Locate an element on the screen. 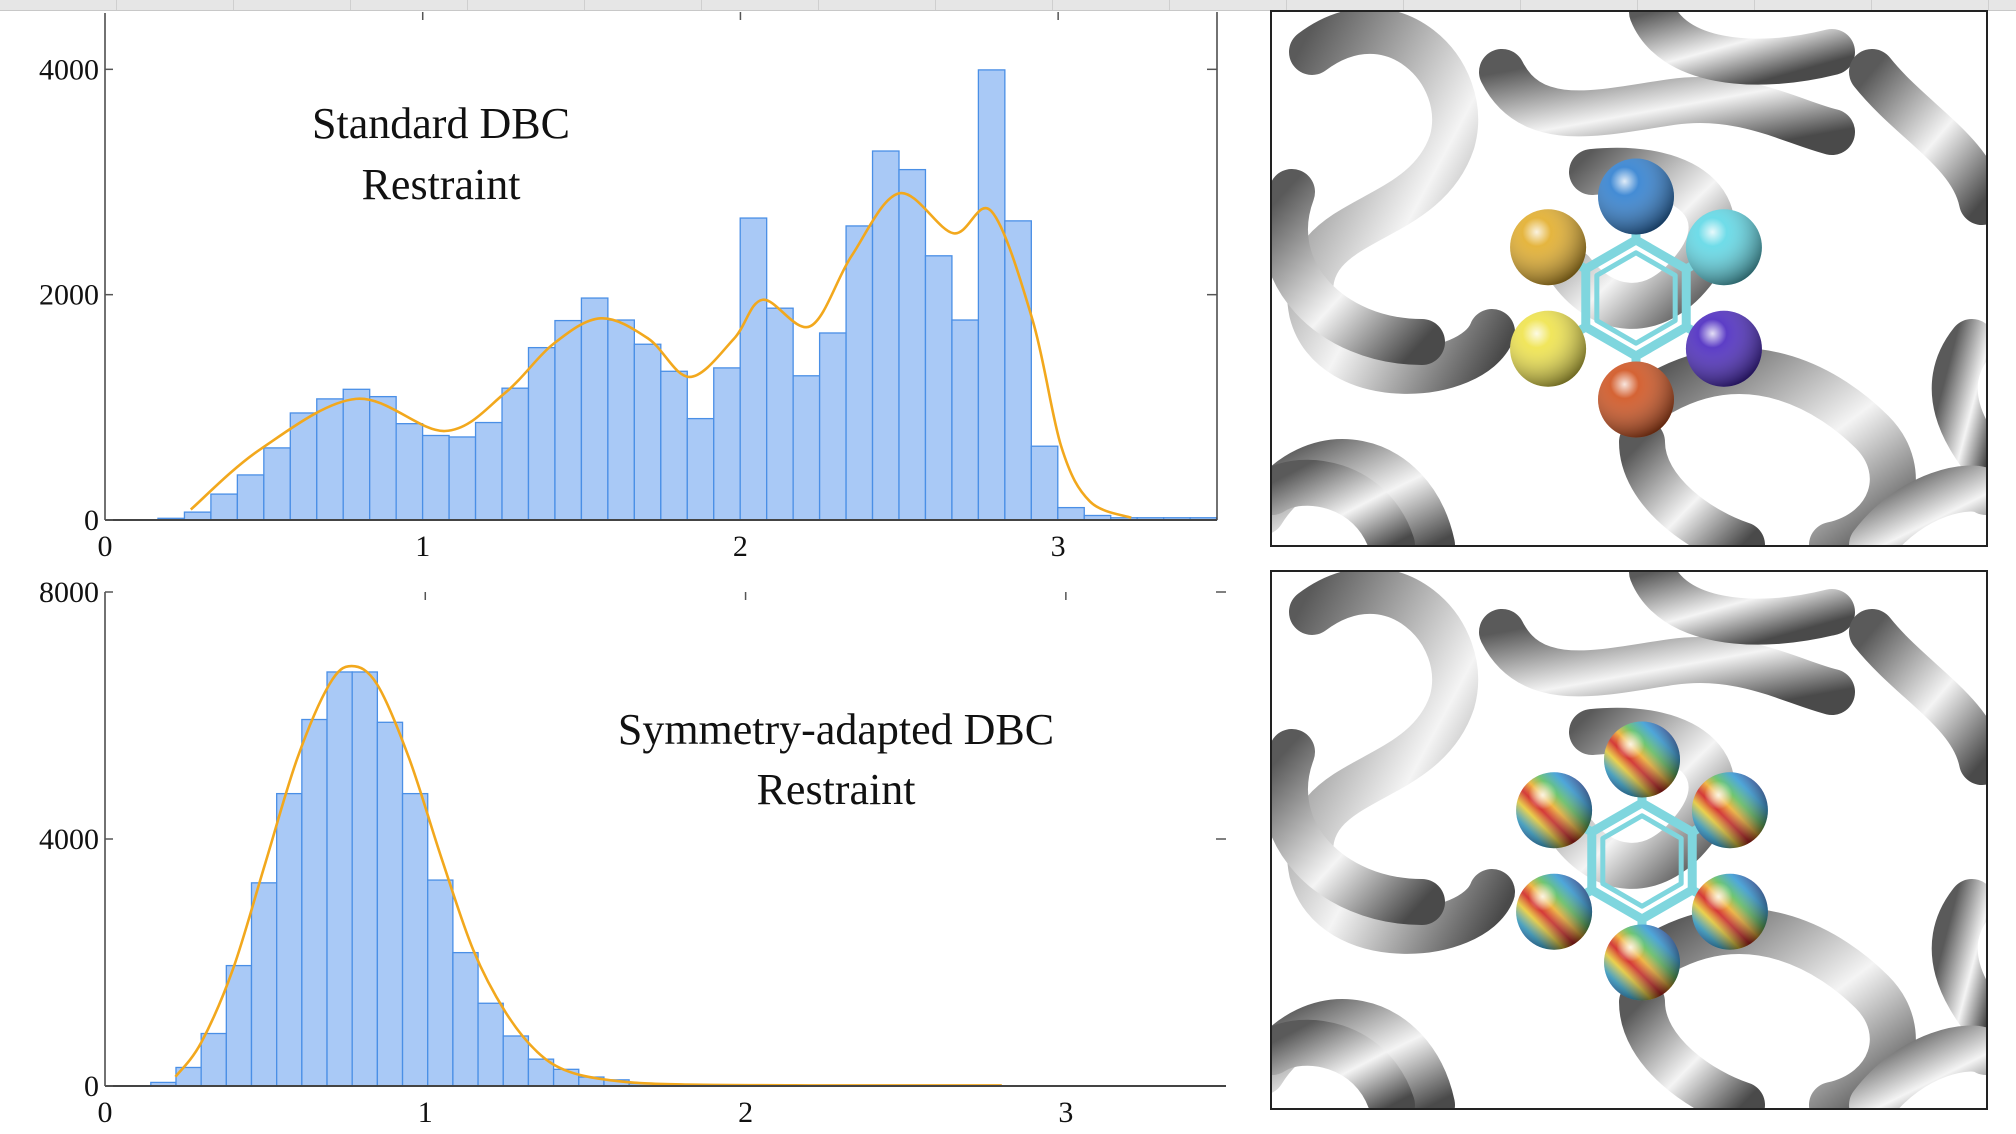  density-curve is located at coordinates (660, 355).